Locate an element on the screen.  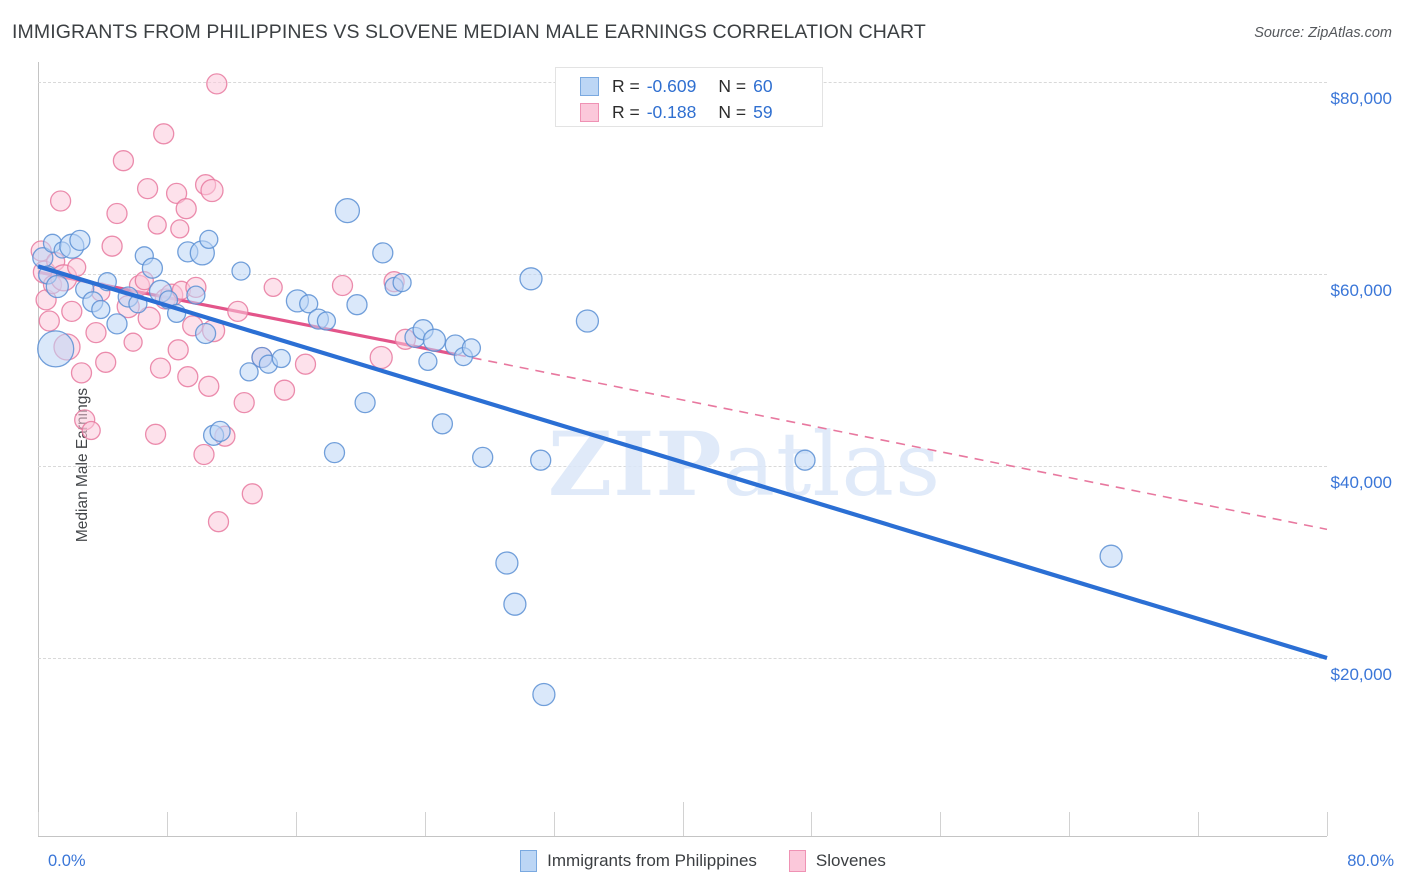
y-tick-label-20000: $20,000 is located at coordinates (1361, 674).